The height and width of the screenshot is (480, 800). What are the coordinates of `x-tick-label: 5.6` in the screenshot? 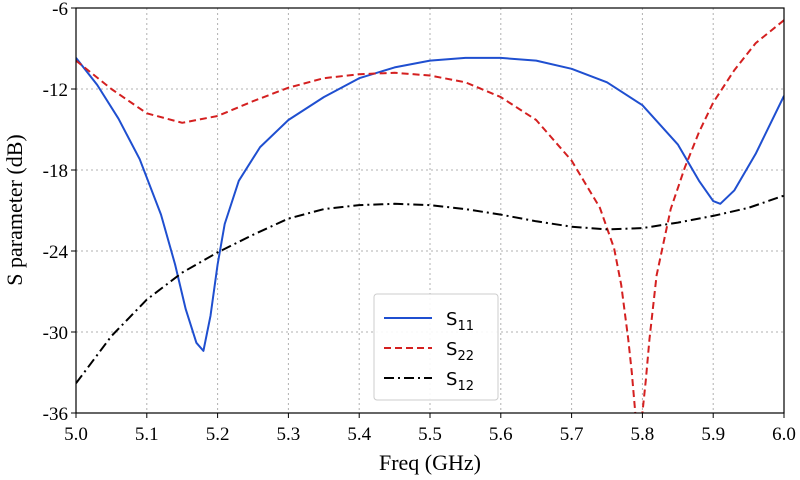 It's located at (501, 434).